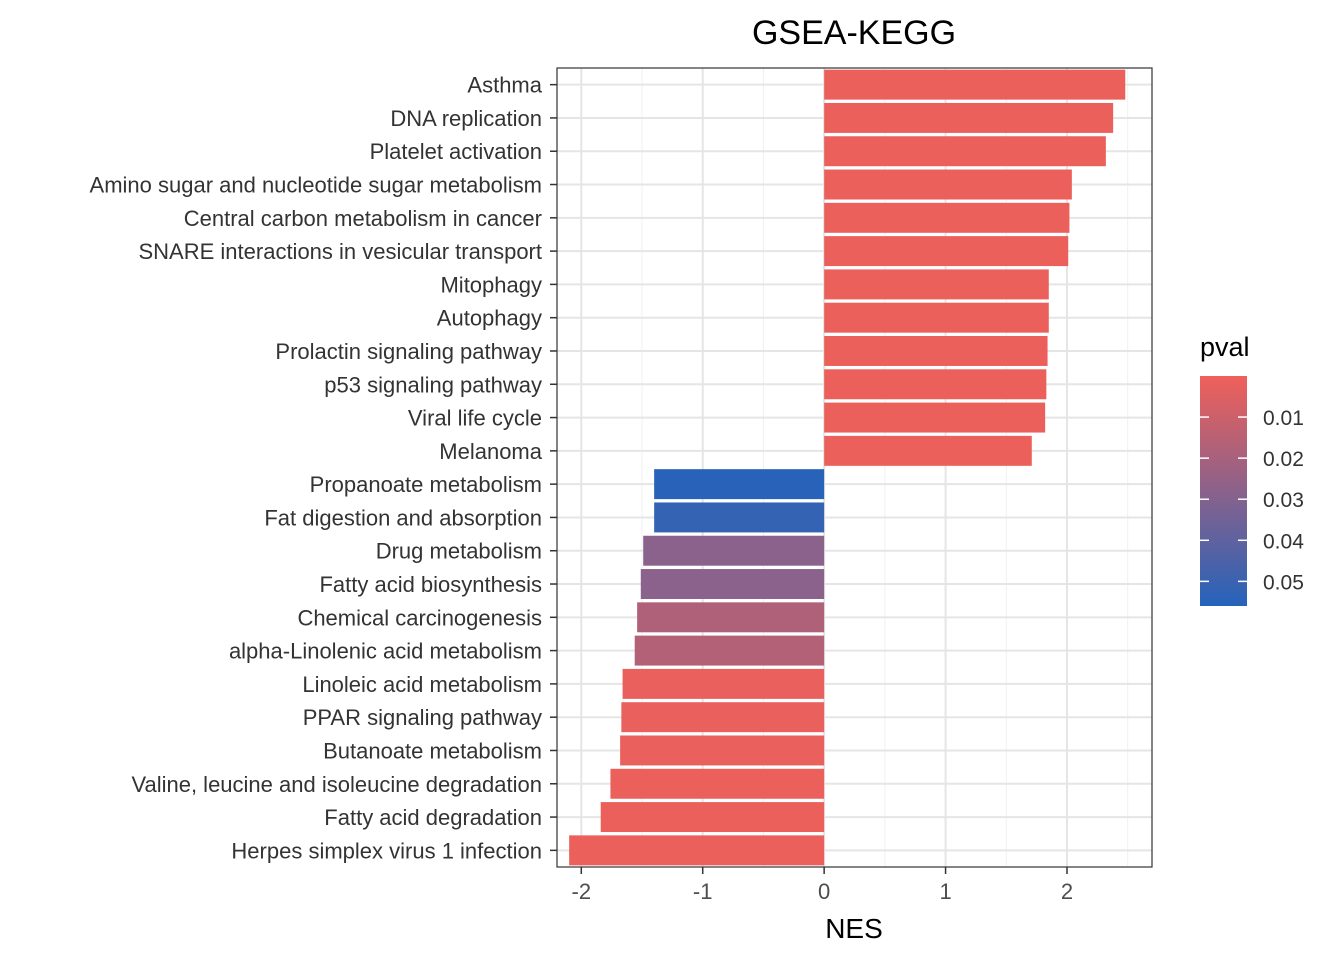 This screenshot has height=960, width=1344. Describe the element at coordinates (385, 651) in the screenshot. I see `category-label: alpha-Linolenic acid metabolism` at that location.